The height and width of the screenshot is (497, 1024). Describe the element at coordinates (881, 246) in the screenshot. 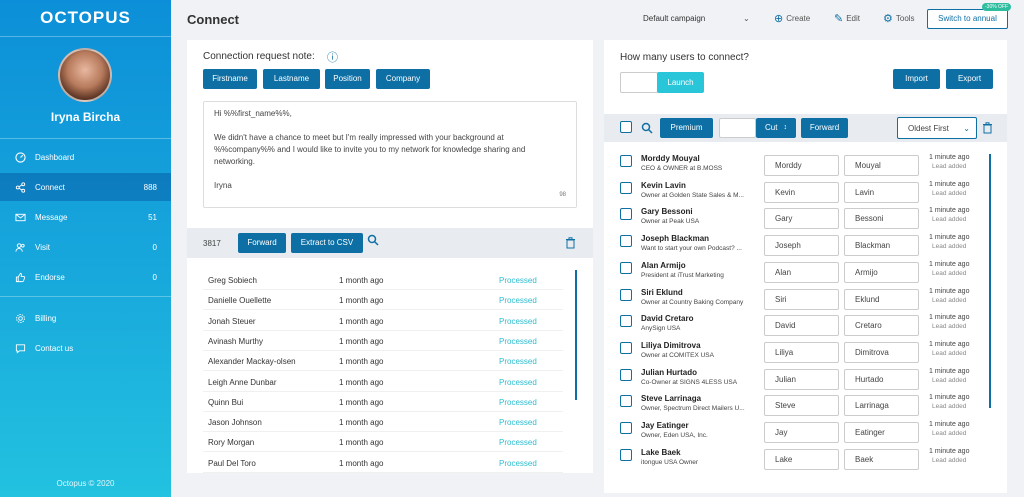

I see `last-name-field: Blackman` at that location.